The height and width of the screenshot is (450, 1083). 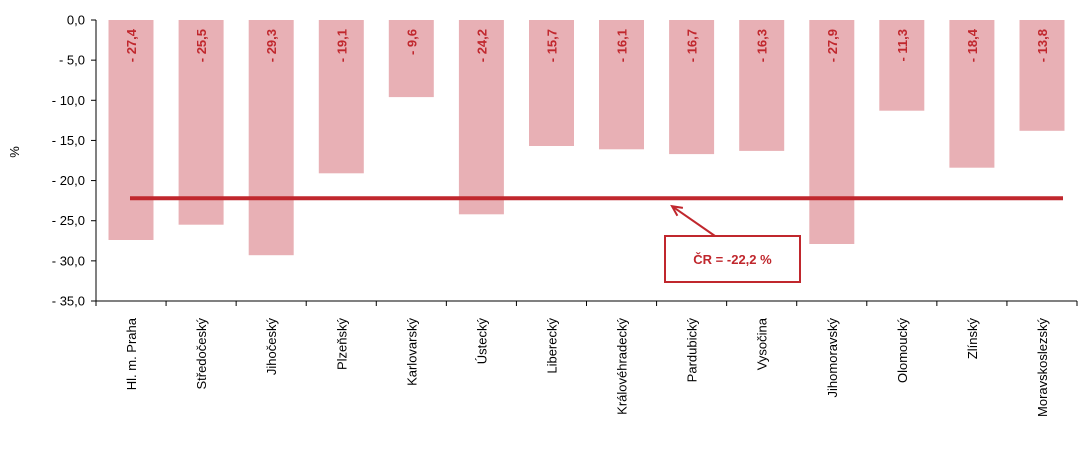 What do you see at coordinates (693, 221) in the screenshot?
I see `annotation-arrow` at bounding box center [693, 221].